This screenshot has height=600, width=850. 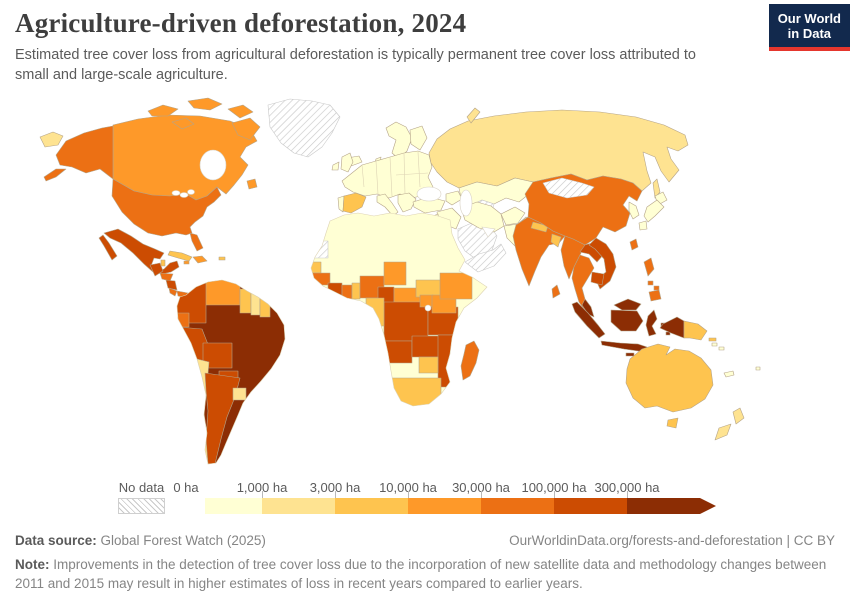 What do you see at coordinates (630, 354) in the screenshot?
I see `indonesia-lesser-sunda` at bounding box center [630, 354].